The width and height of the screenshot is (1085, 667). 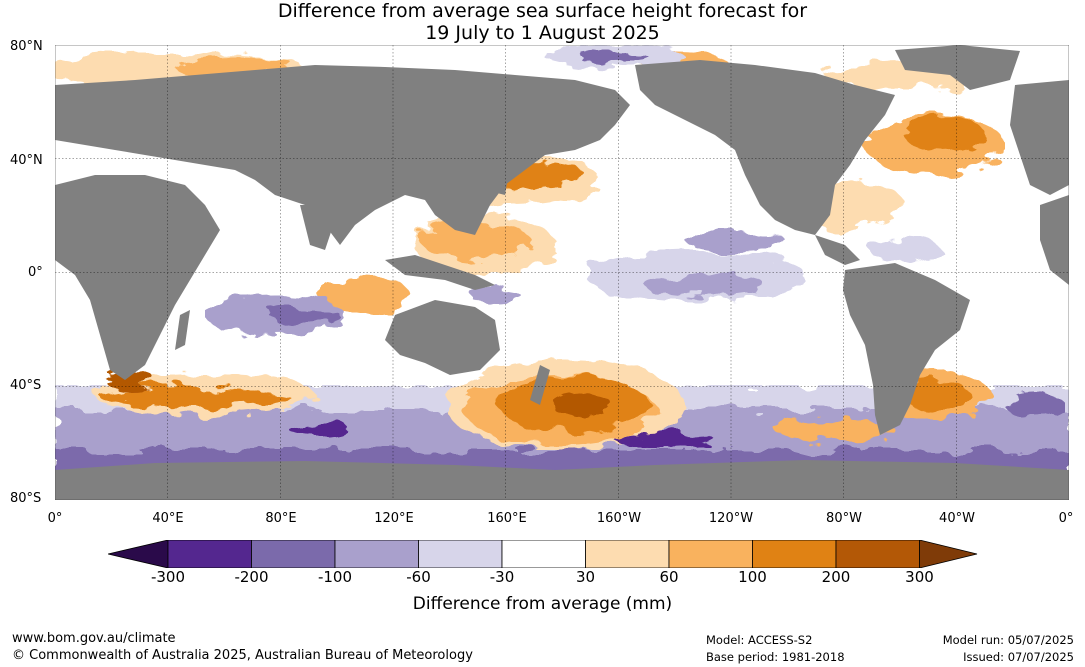 I want to click on lon-label-120e: 120°E, so click(x=394, y=518).